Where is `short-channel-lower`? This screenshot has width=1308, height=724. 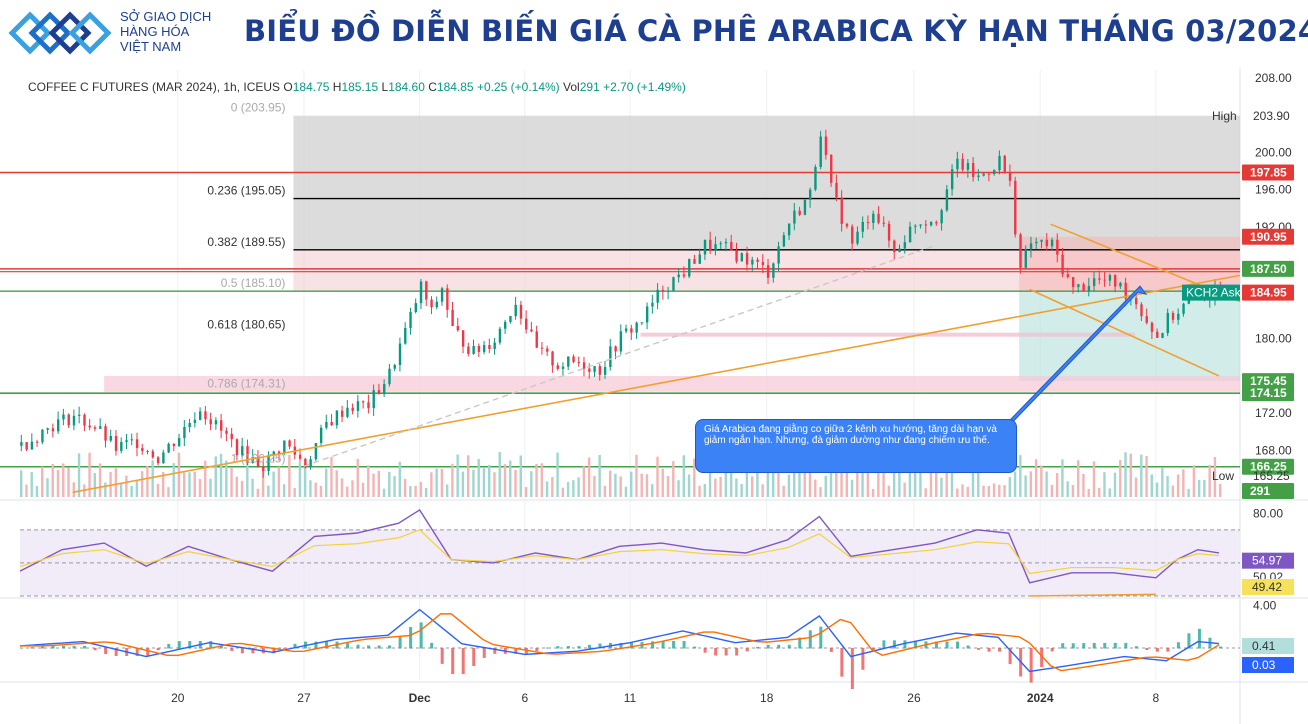 short-channel-lower is located at coordinates (1124, 332).